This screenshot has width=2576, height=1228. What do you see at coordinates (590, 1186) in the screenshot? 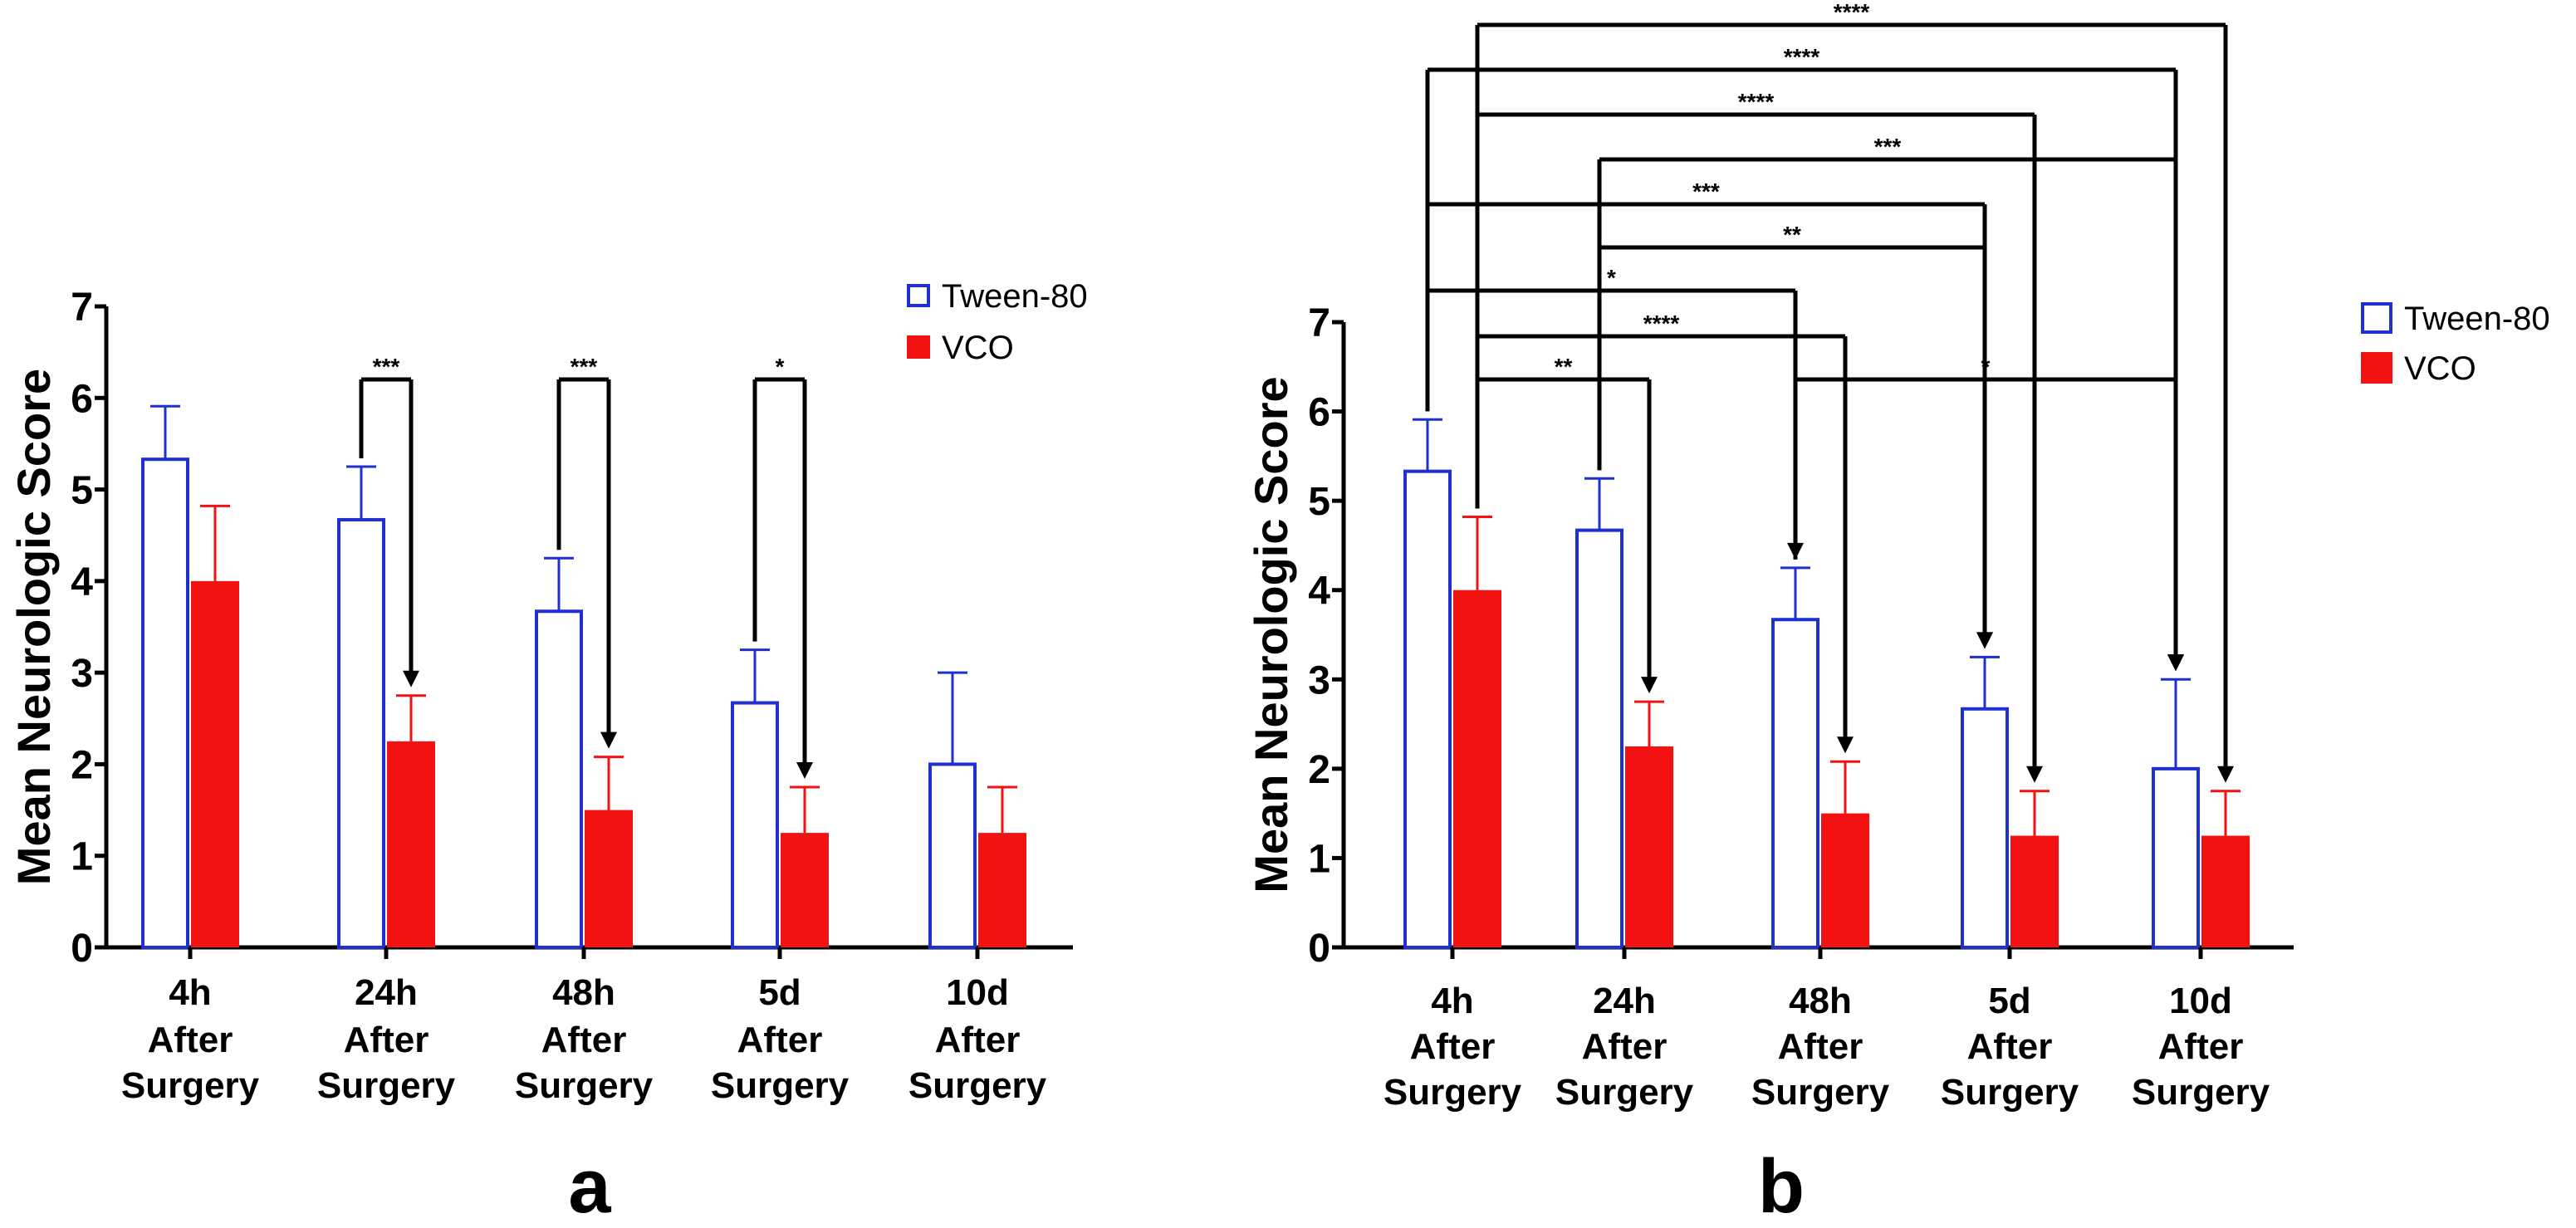
I see `panel-a-label: a` at bounding box center [590, 1186].